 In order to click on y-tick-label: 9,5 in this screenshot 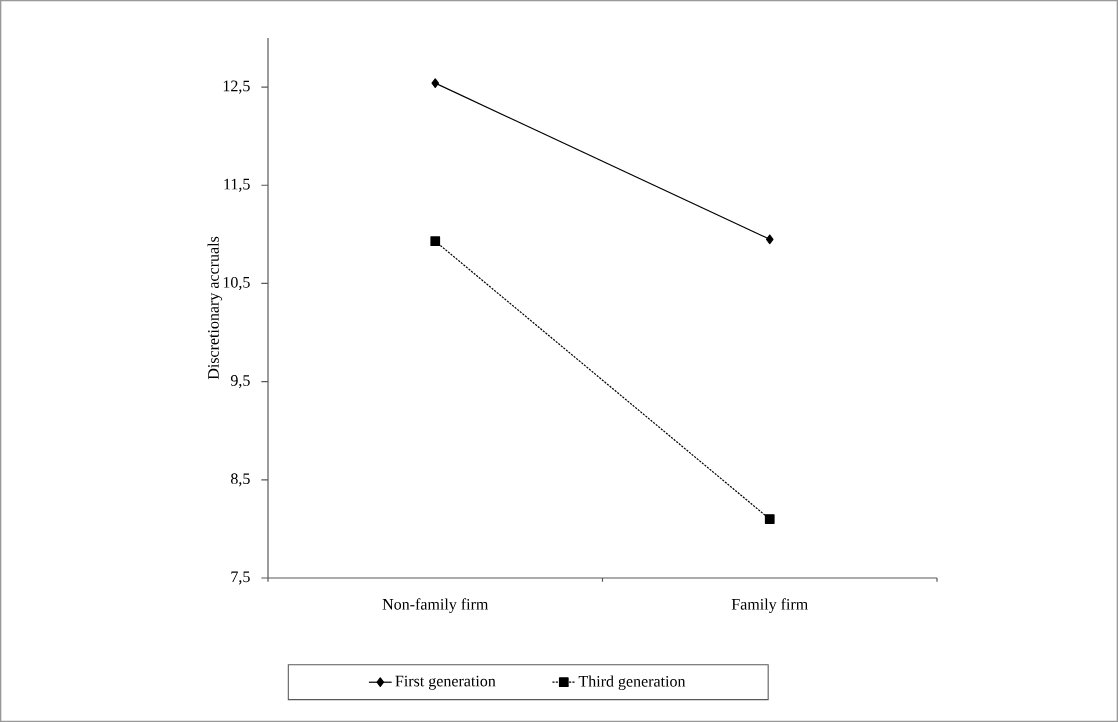, I will do `click(240, 382)`.